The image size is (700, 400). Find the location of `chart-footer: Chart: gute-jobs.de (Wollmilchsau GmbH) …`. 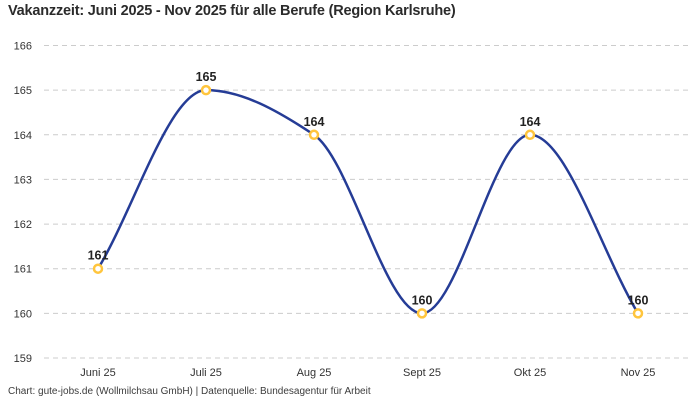

chart-footer: Chart: gute-jobs.de (Wollmilchsau GmbH) … is located at coordinates (189, 391).